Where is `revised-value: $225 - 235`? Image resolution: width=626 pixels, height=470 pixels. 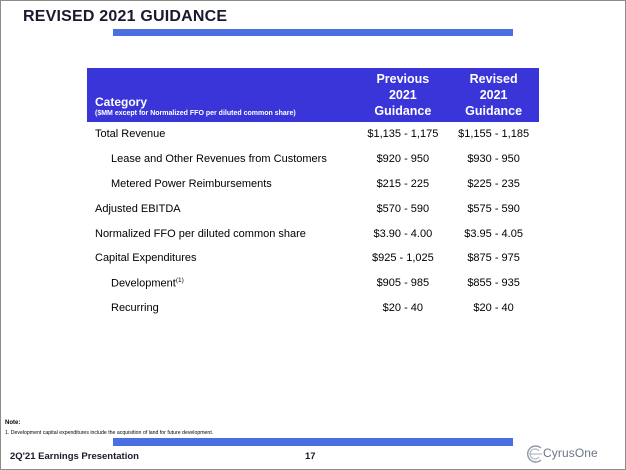
revised-value: $225 - 235 is located at coordinates (493, 183).